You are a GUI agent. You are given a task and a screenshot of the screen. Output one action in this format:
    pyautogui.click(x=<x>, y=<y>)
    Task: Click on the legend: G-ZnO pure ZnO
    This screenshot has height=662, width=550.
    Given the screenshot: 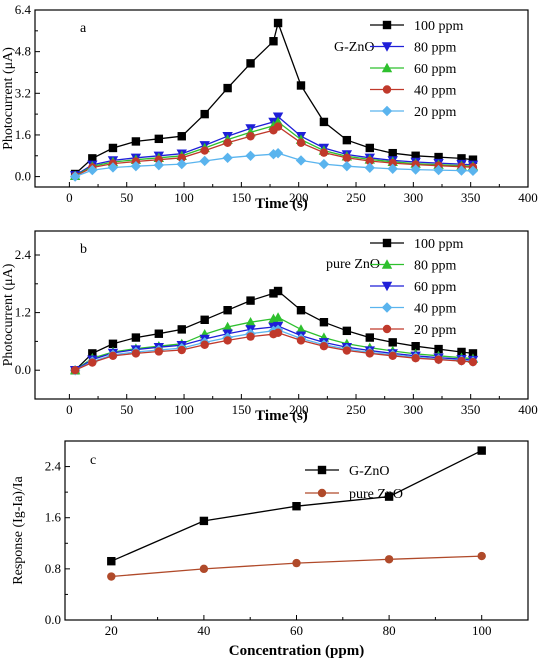 What is the action you would take?
    pyautogui.click(x=354, y=483)
    